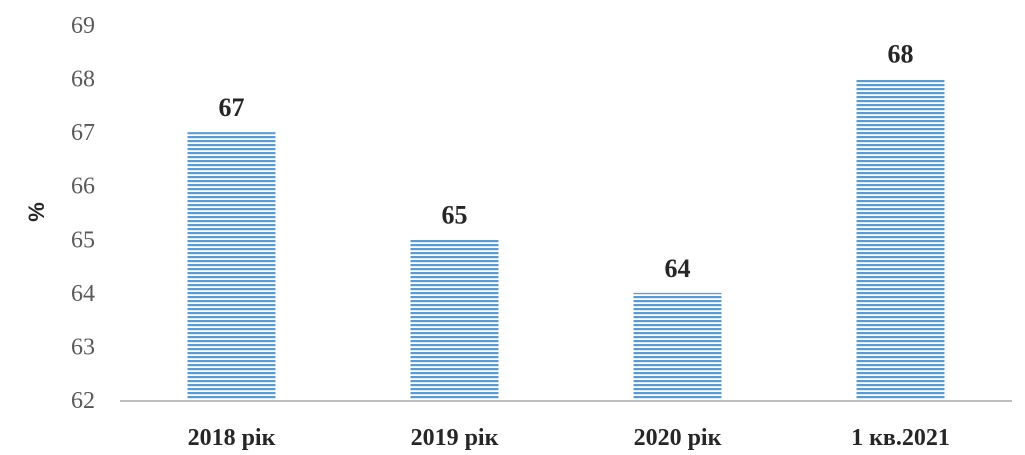  What do you see at coordinates (83, 213) in the screenshot?
I see `y-axis-ticks: 62 63 64 65 66 67 68 69` at bounding box center [83, 213].